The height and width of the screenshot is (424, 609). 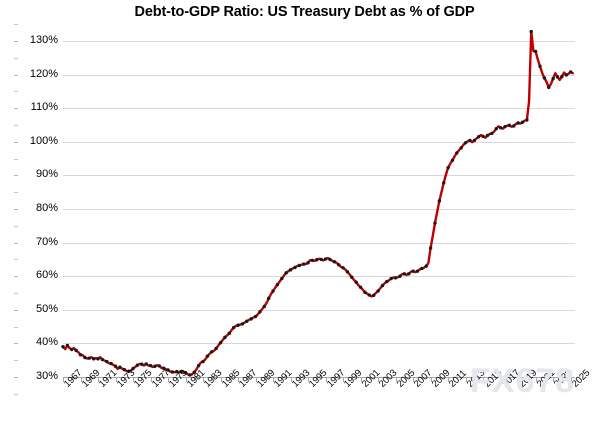 I want to click on y-axis-tick-label: 80%, so click(x=46, y=208).